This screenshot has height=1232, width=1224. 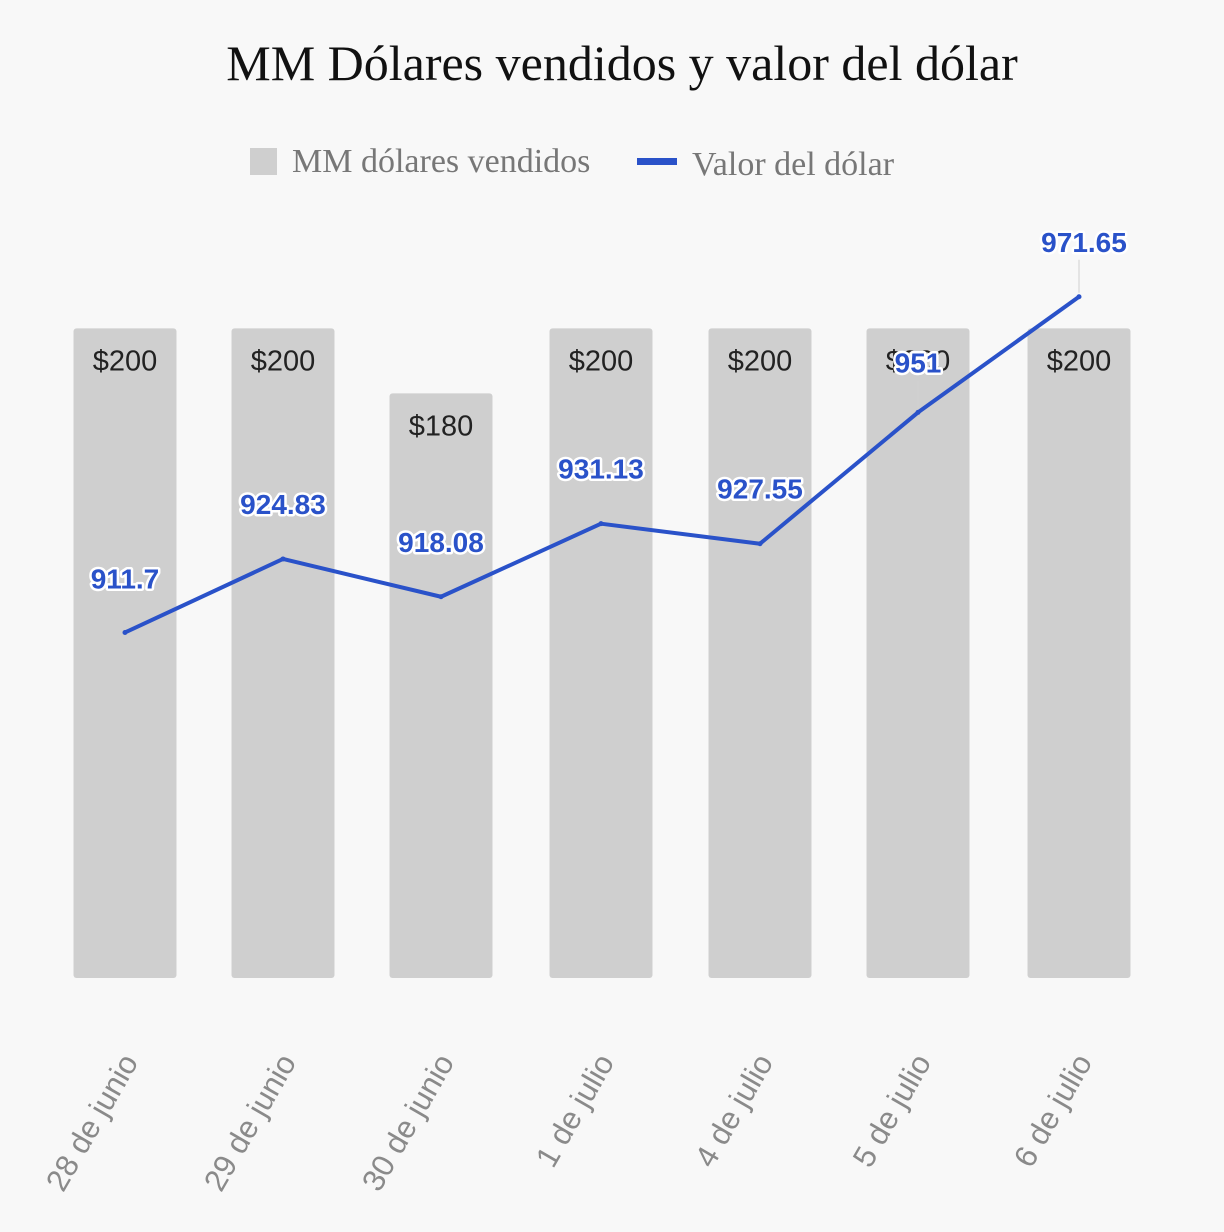 I want to click on line-value-label: 918.08, so click(x=441, y=542).